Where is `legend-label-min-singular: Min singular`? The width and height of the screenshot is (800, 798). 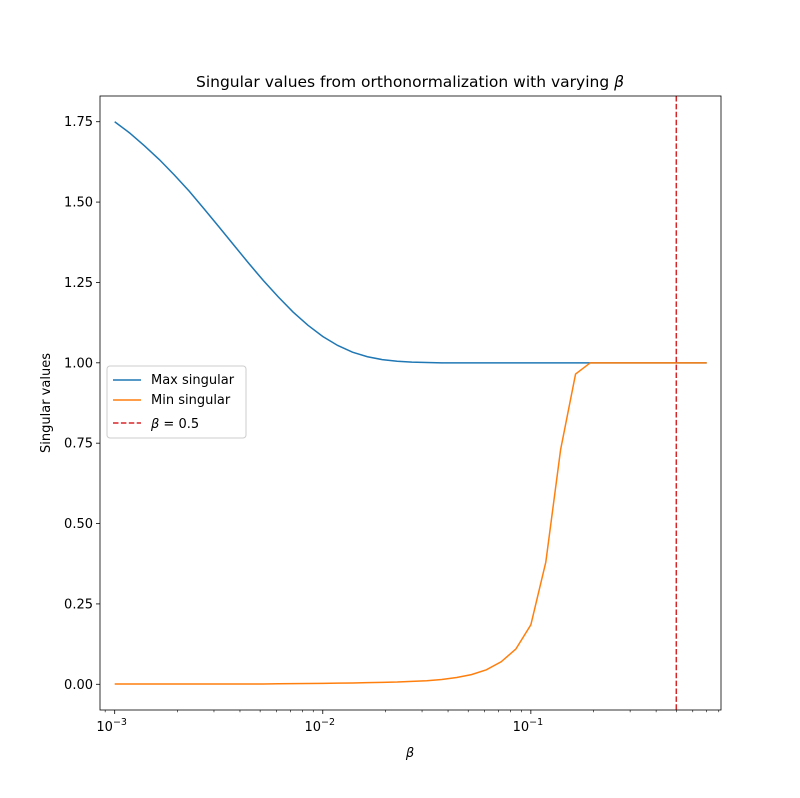 legend-label-min-singular: Min singular is located at coordinates (191, 400).